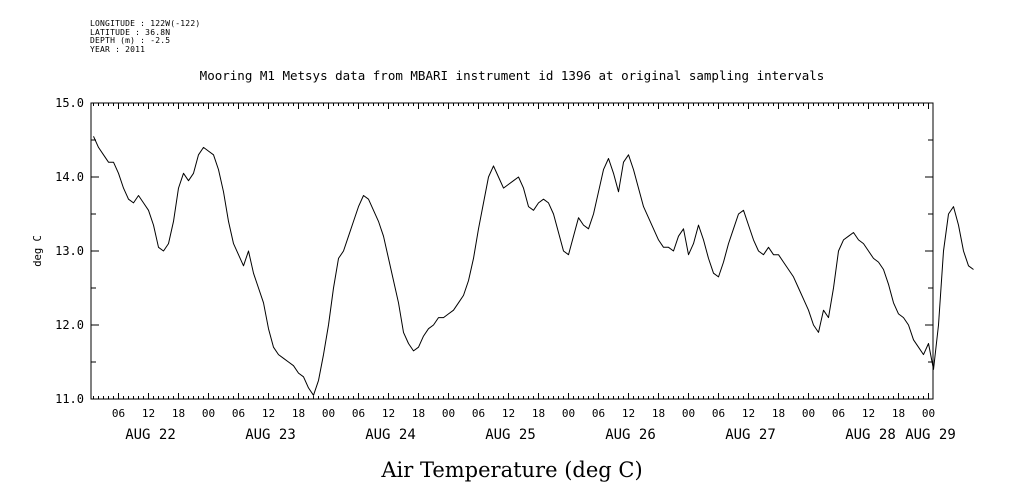 The height and width of the screenshot is (504, 1009). Describe the element at coordinates (118, 49) in the screenshot. I see `meta-year: YEAR : 2011` at that location.